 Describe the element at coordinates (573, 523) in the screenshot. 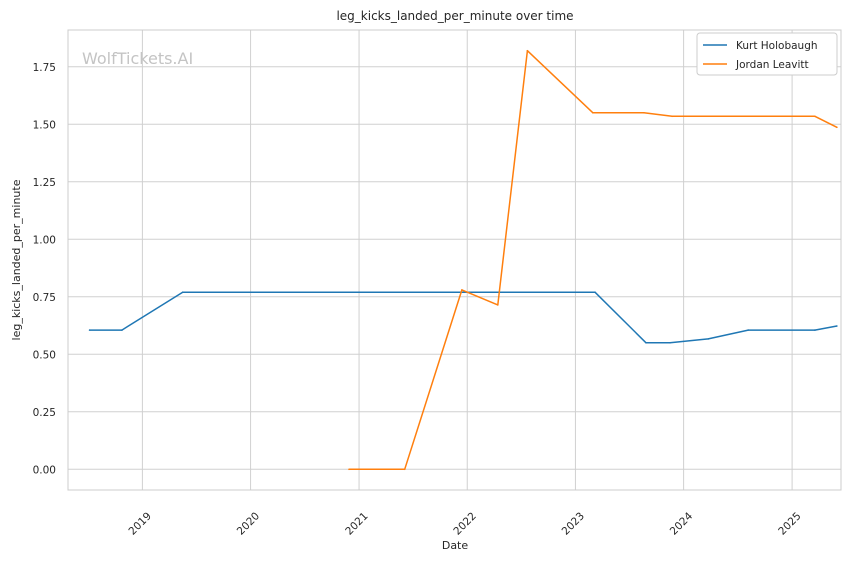

I see `x-tick-label: 2023` at that location.